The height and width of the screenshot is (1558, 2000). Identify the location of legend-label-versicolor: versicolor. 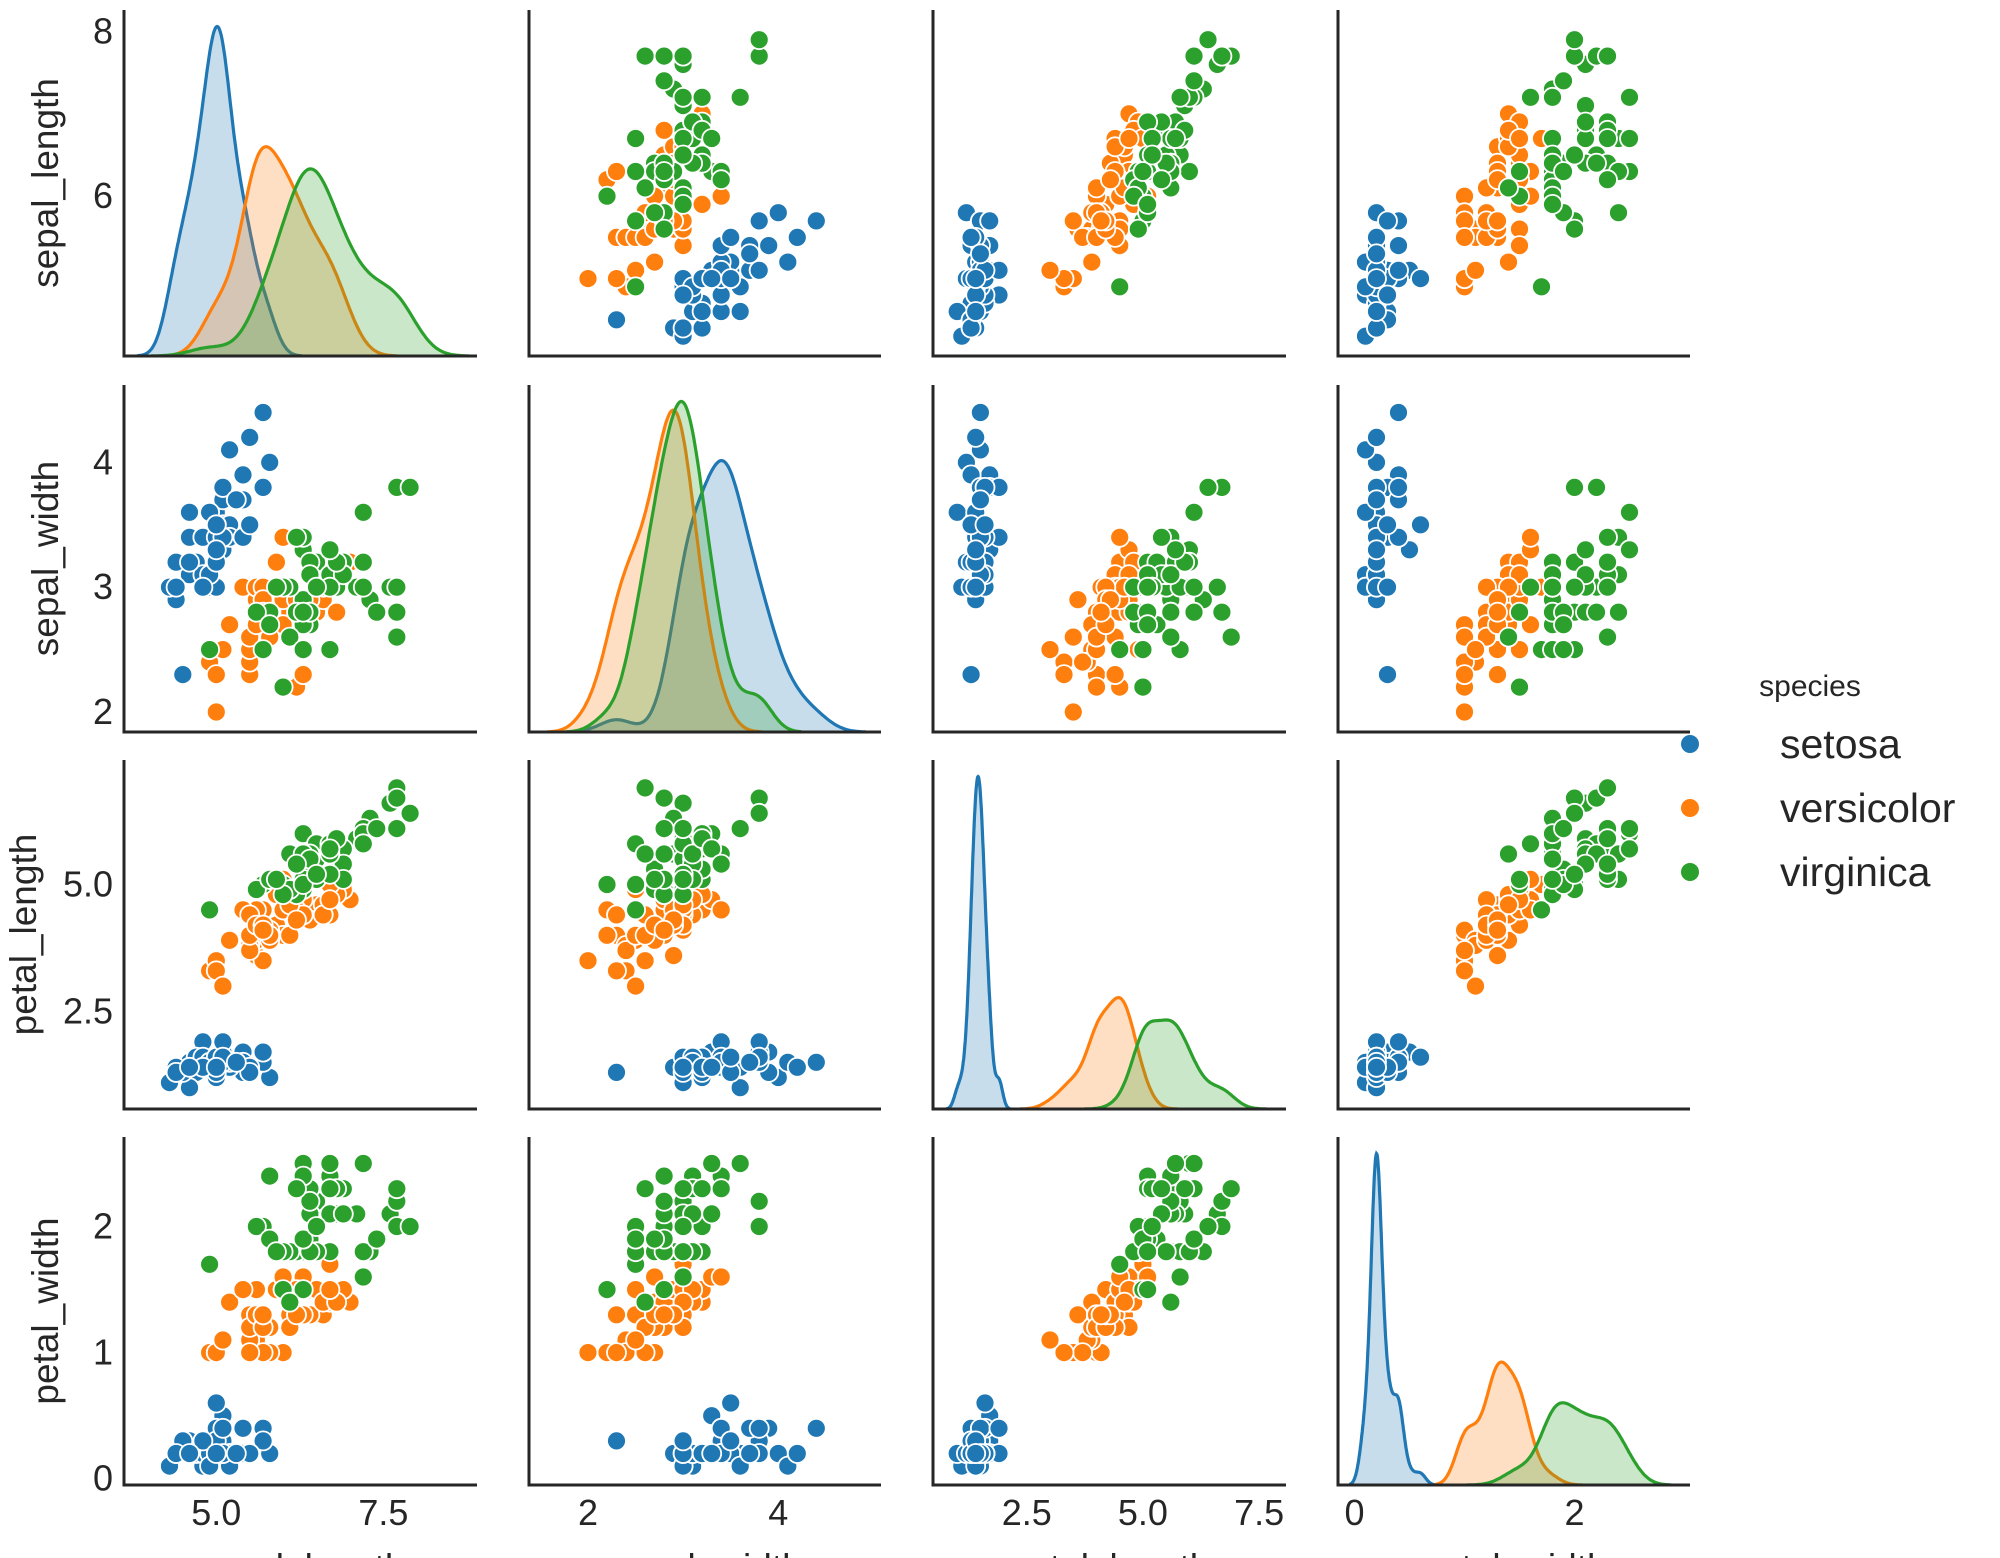
(1867, 808).